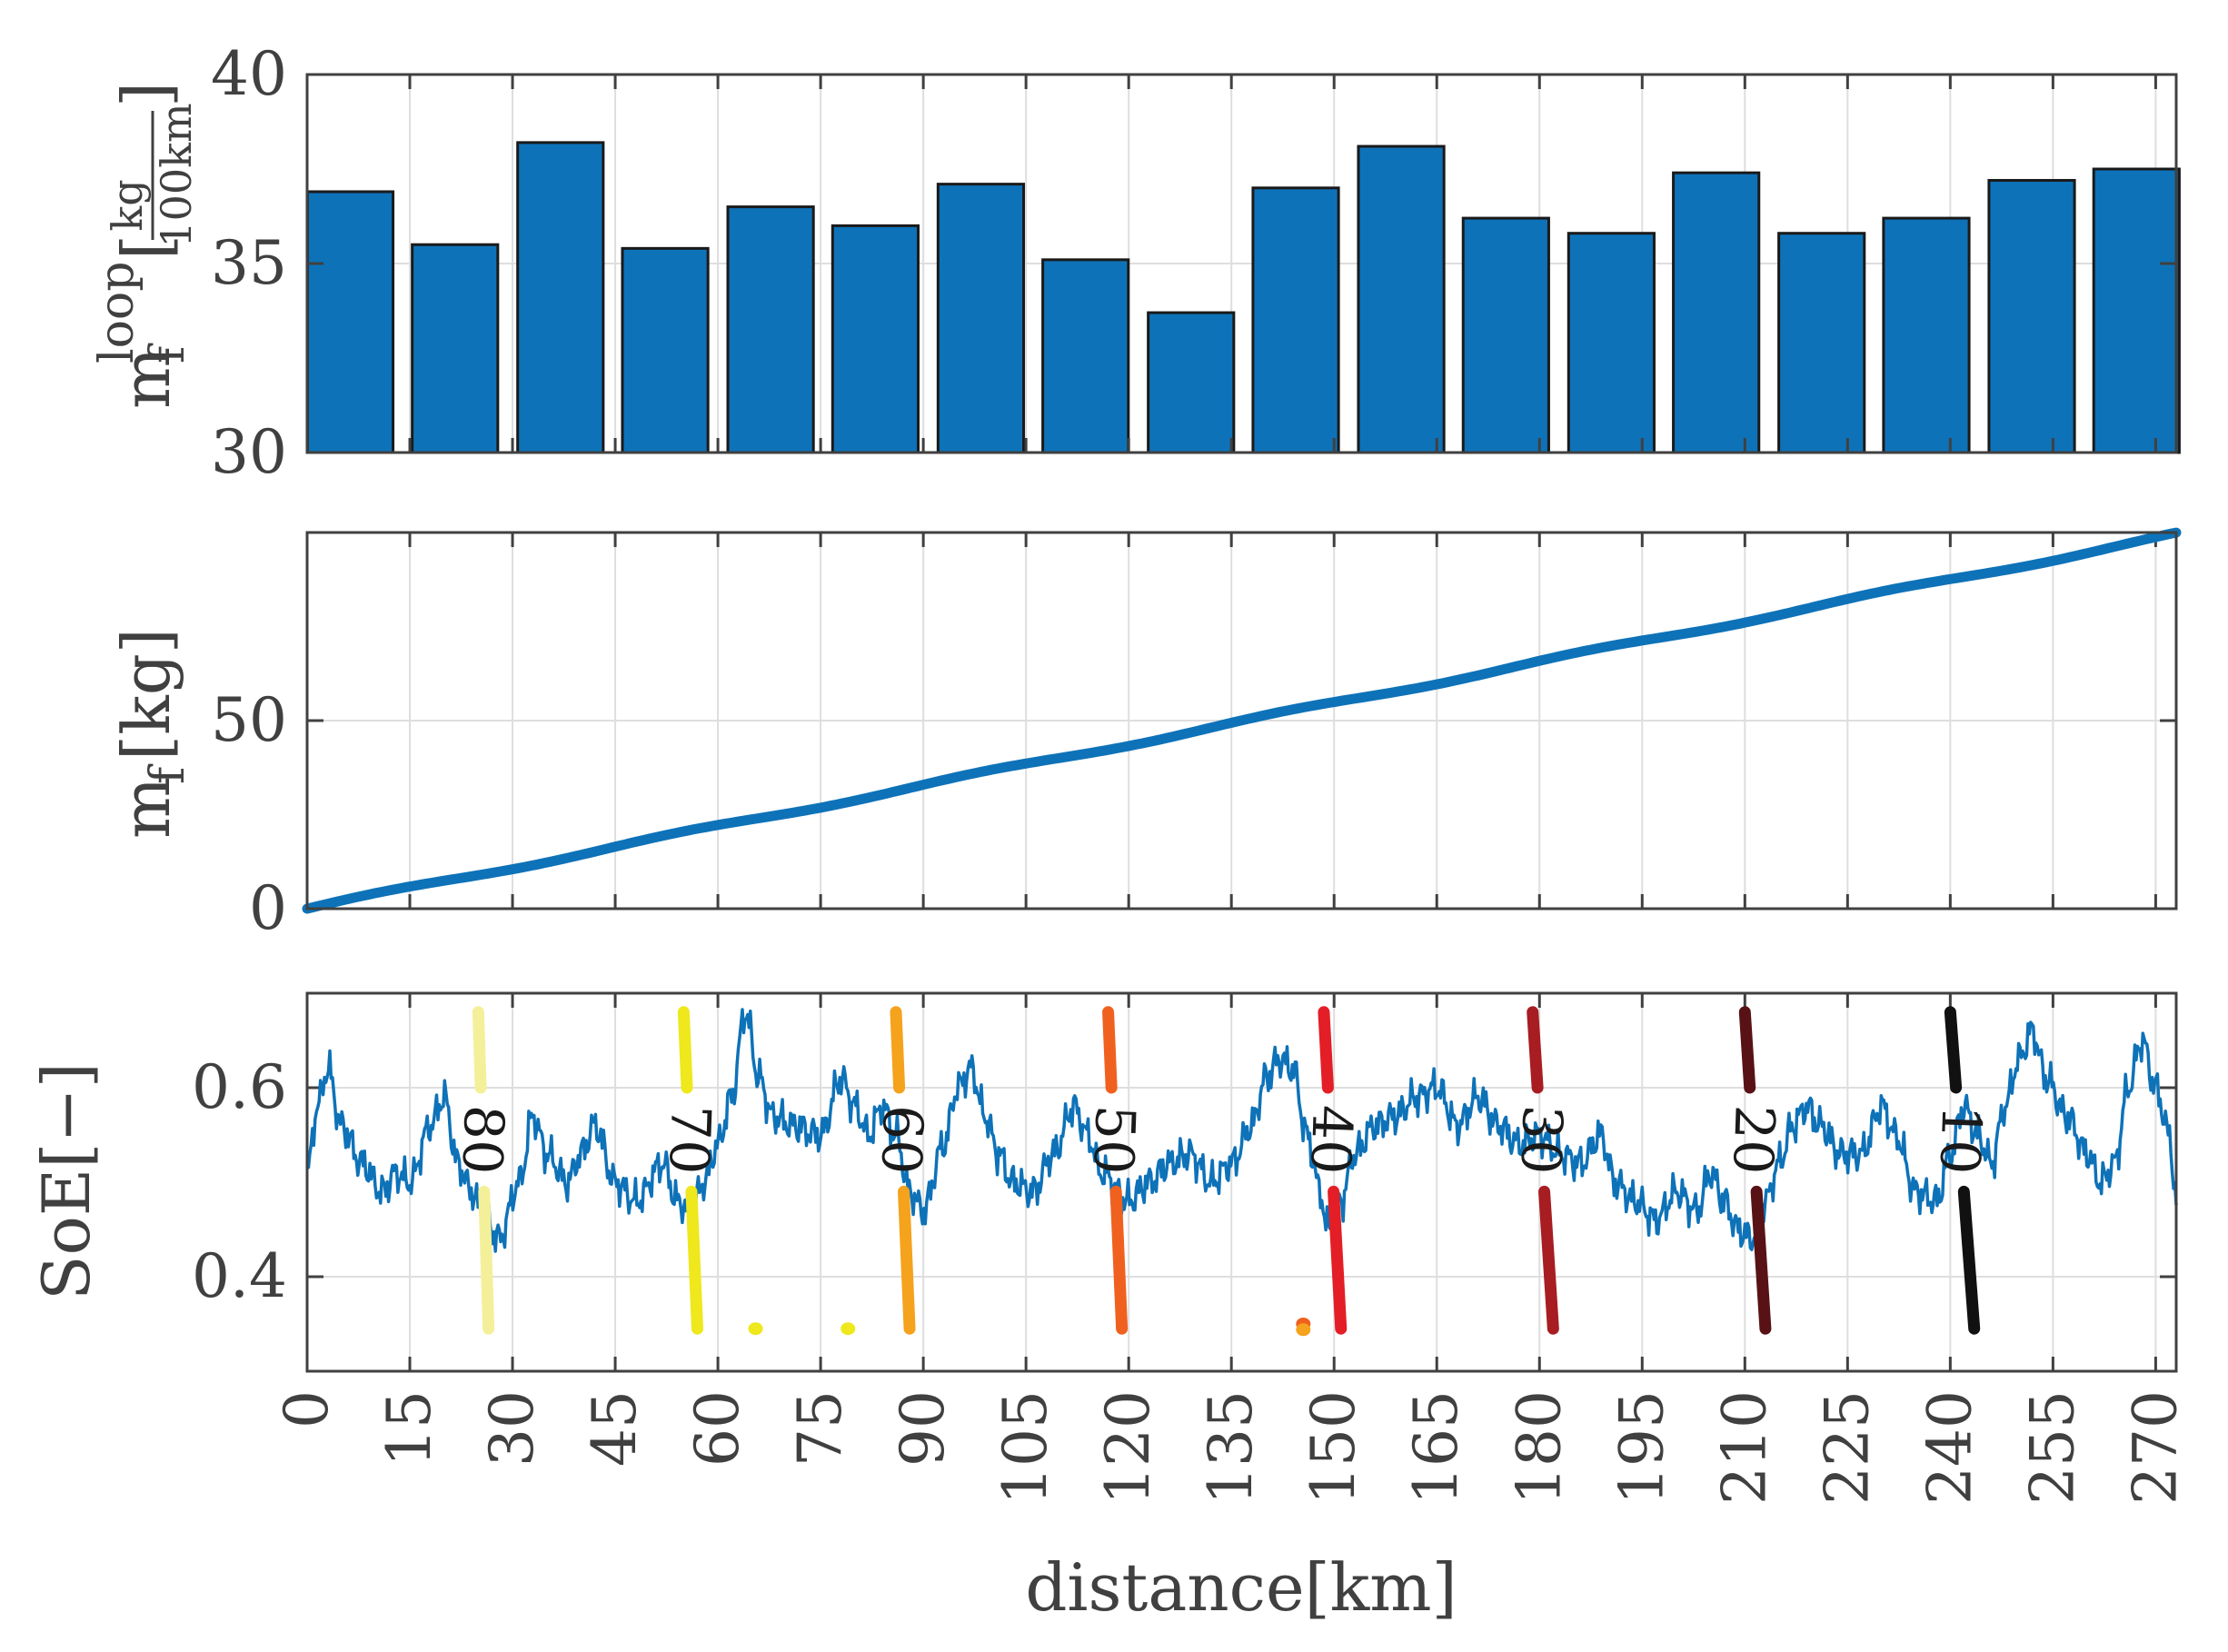 The image size is (2228, 1652). What do you see at coordinates (176, 175) in the screenshot?
I see `top-ylabel-unit-denominator: 100km` at bounding box center [176, 175].